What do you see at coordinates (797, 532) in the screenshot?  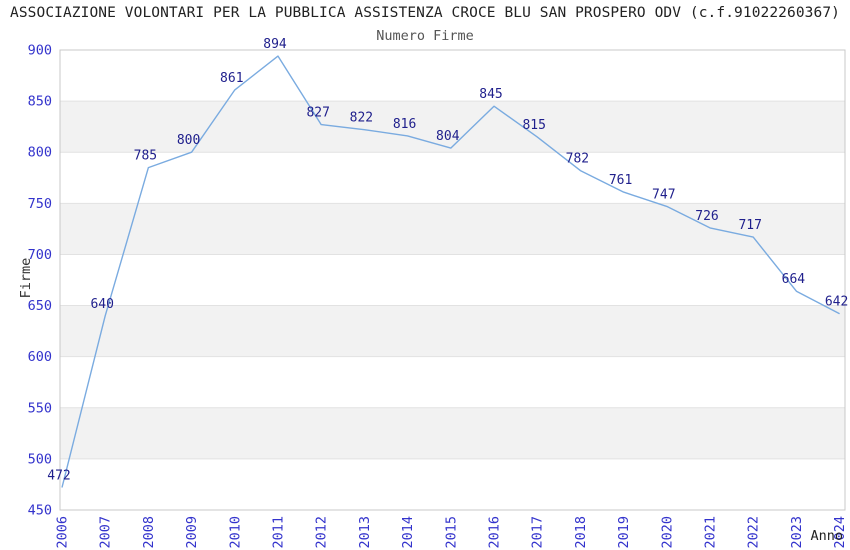 I see `x-tick-label: 2023` at bounding box center [797, 532].